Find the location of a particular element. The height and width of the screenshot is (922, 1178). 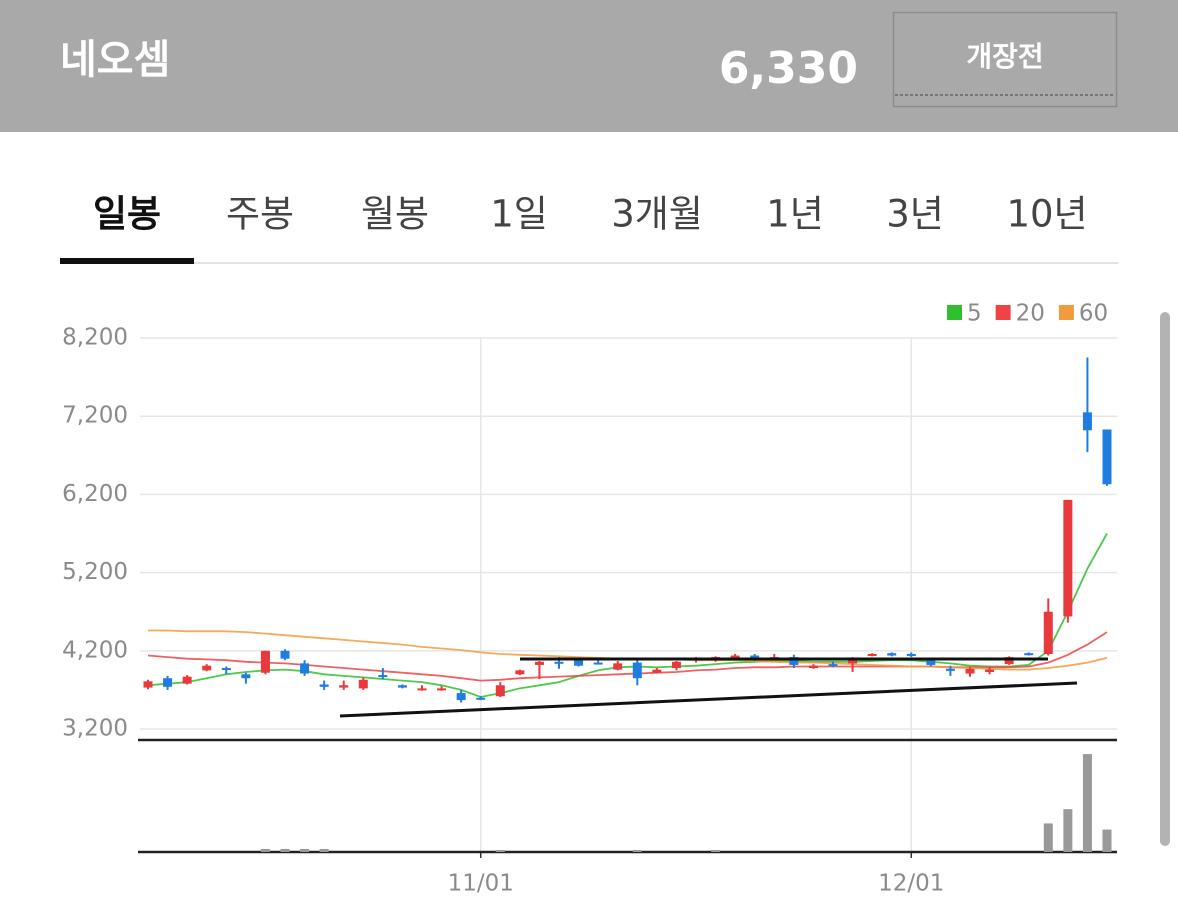

y-tick-label: 3,200 is located at coordinates (95, 729).